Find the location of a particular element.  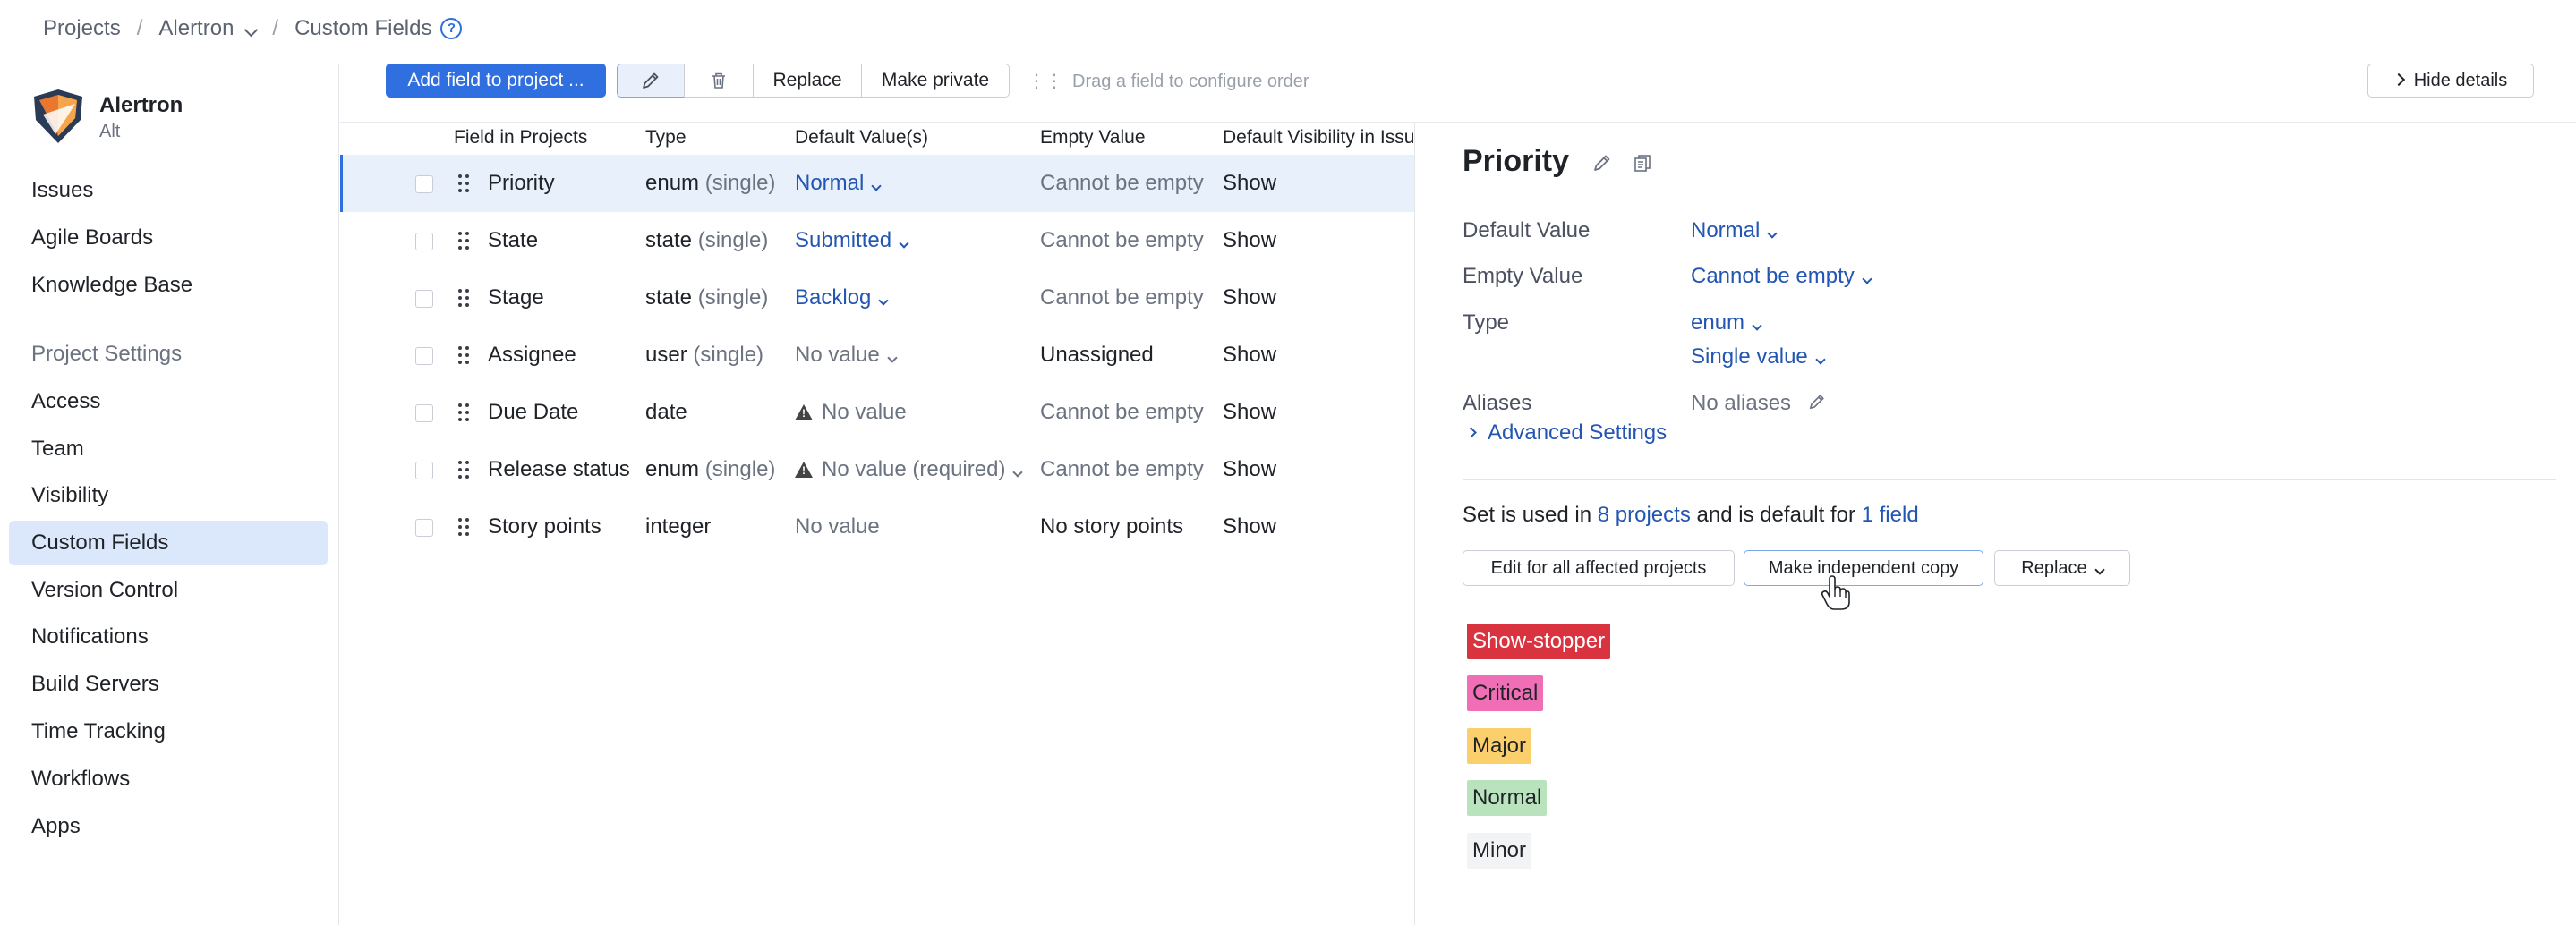

empty-value: No story points is located at coordinates (1112, 526).